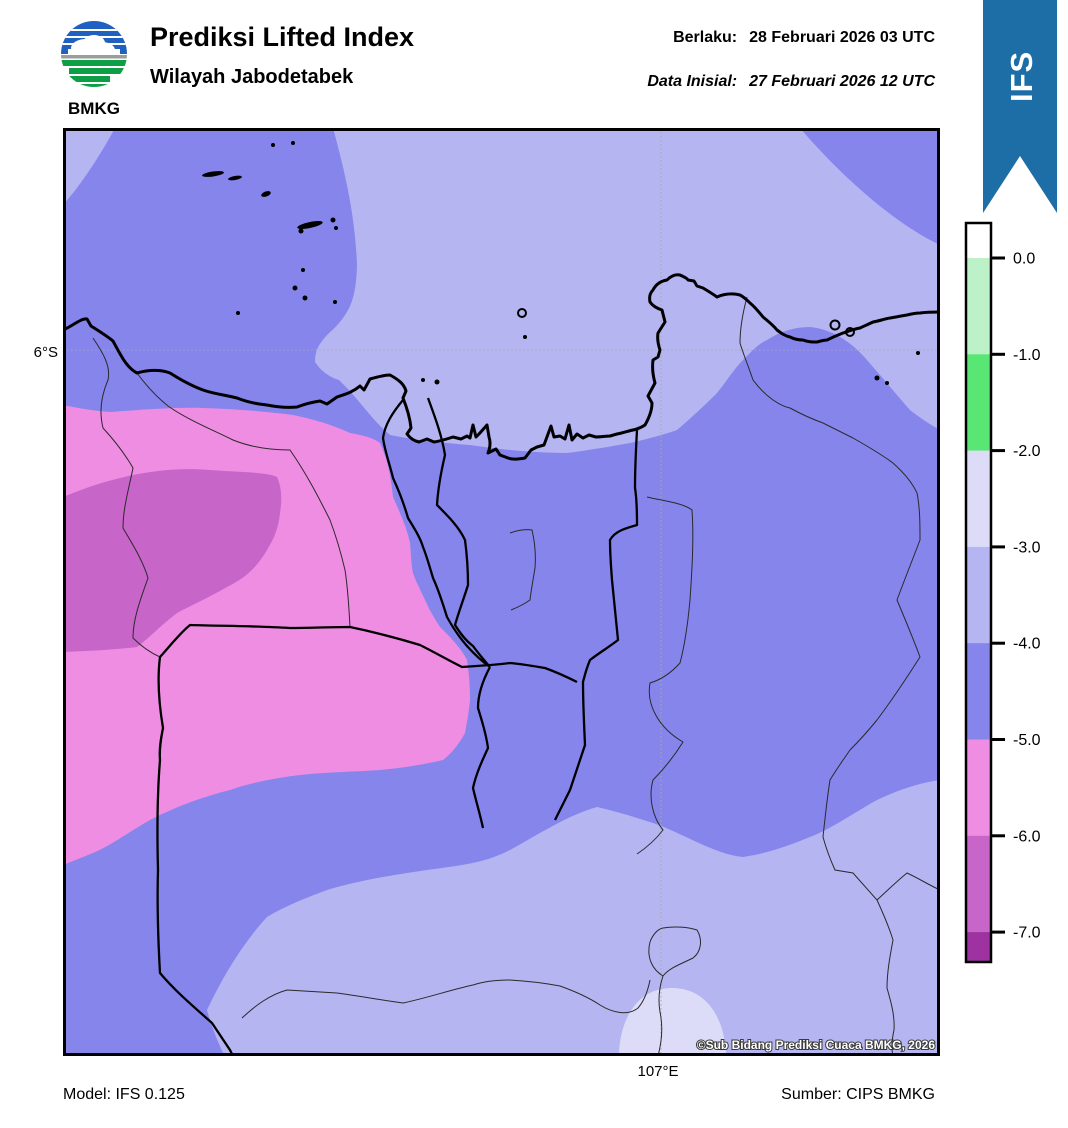 Image resolution: width=1068 pixels, height=1128 pixels. What do you see at coordinates (1027, 740) in the screenshot?
I see `colorbar-tick-label: -5.0` at bounding box center [1027, 740].